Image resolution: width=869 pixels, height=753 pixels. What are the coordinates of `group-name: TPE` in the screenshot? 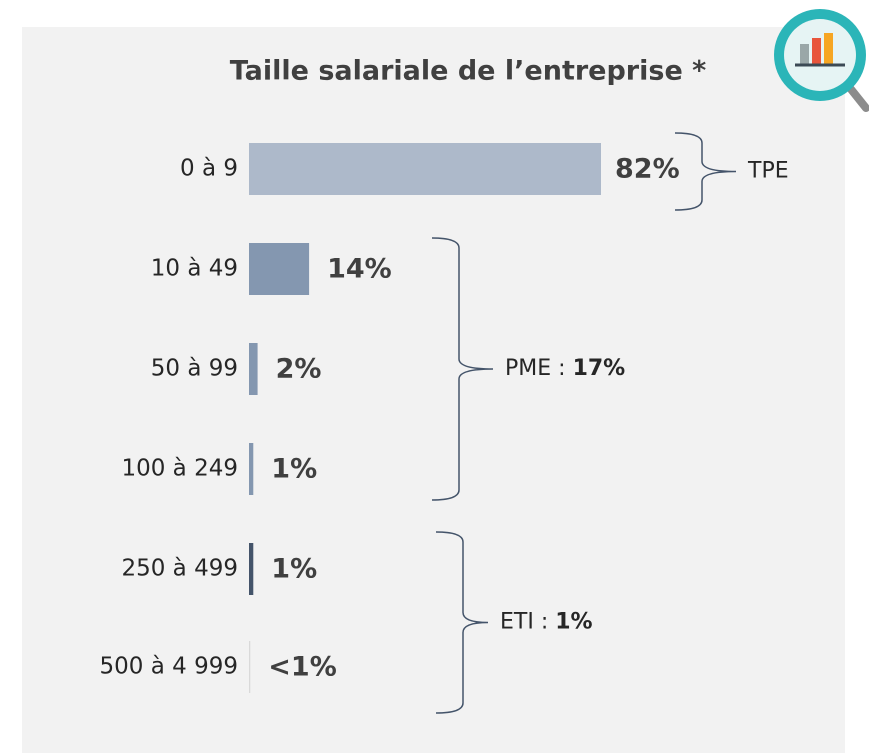 It's located at (768, 171).